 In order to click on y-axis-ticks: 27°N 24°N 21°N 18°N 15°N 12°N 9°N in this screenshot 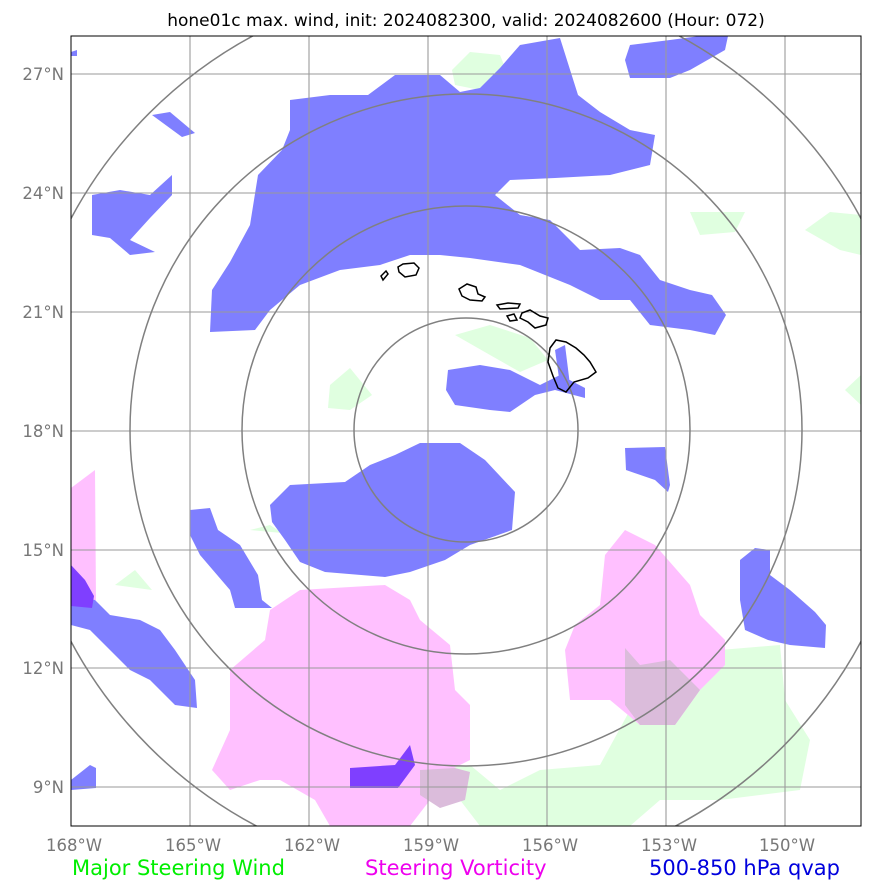, I will do `click(43, 431)`.